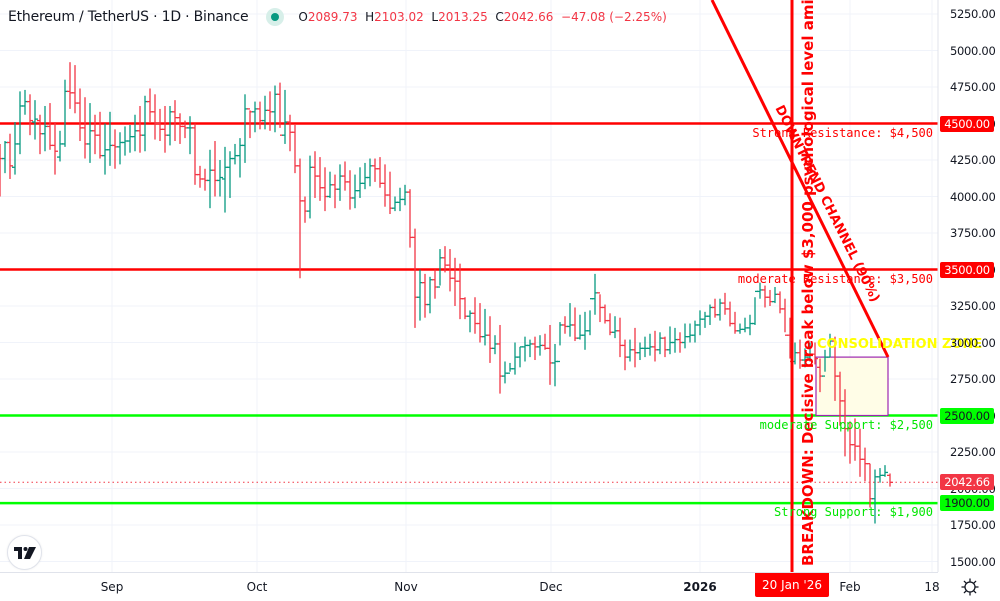 The width and height of the screenshot is (1000, 601). I want to click on time-scale: Sep Oct Nov Dec 2026 Feb 18 20 Jan '26, so click(470, 586).